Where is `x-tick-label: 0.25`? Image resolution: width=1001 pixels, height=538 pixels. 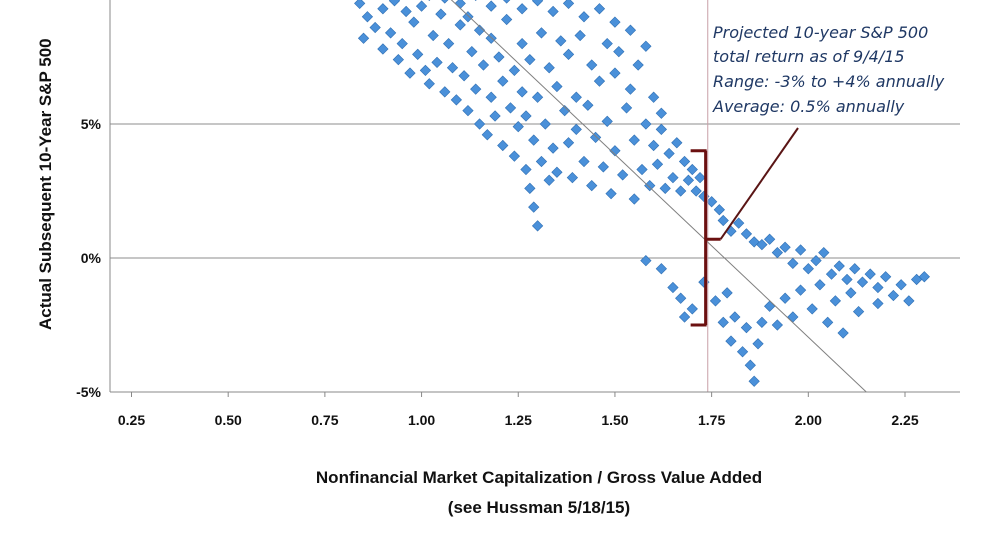
x-tick-label: 0.25 is located at coordinates (131, 420).